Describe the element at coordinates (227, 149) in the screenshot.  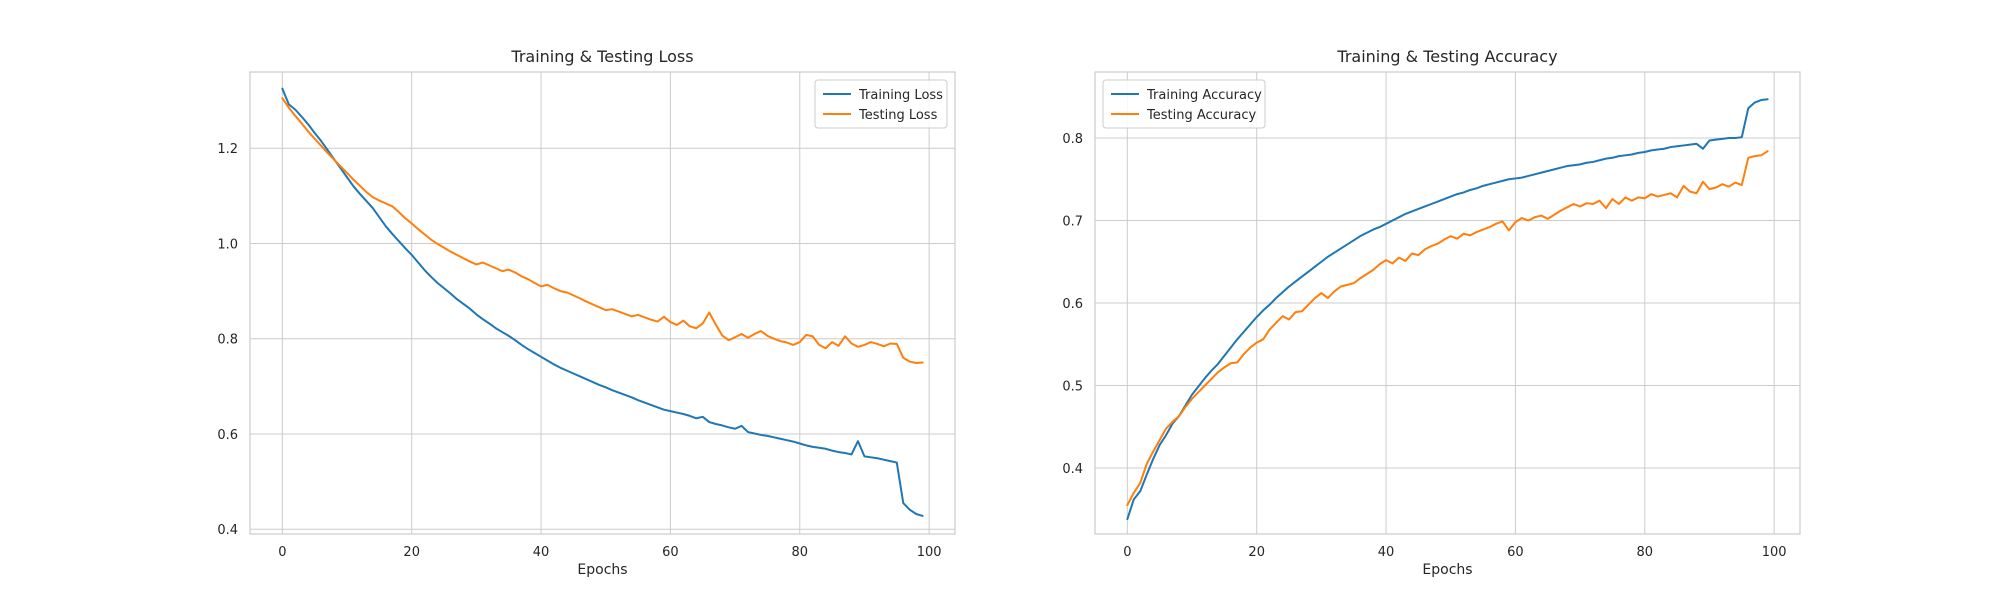
I see `y-tick-label: 1.2` at that location.